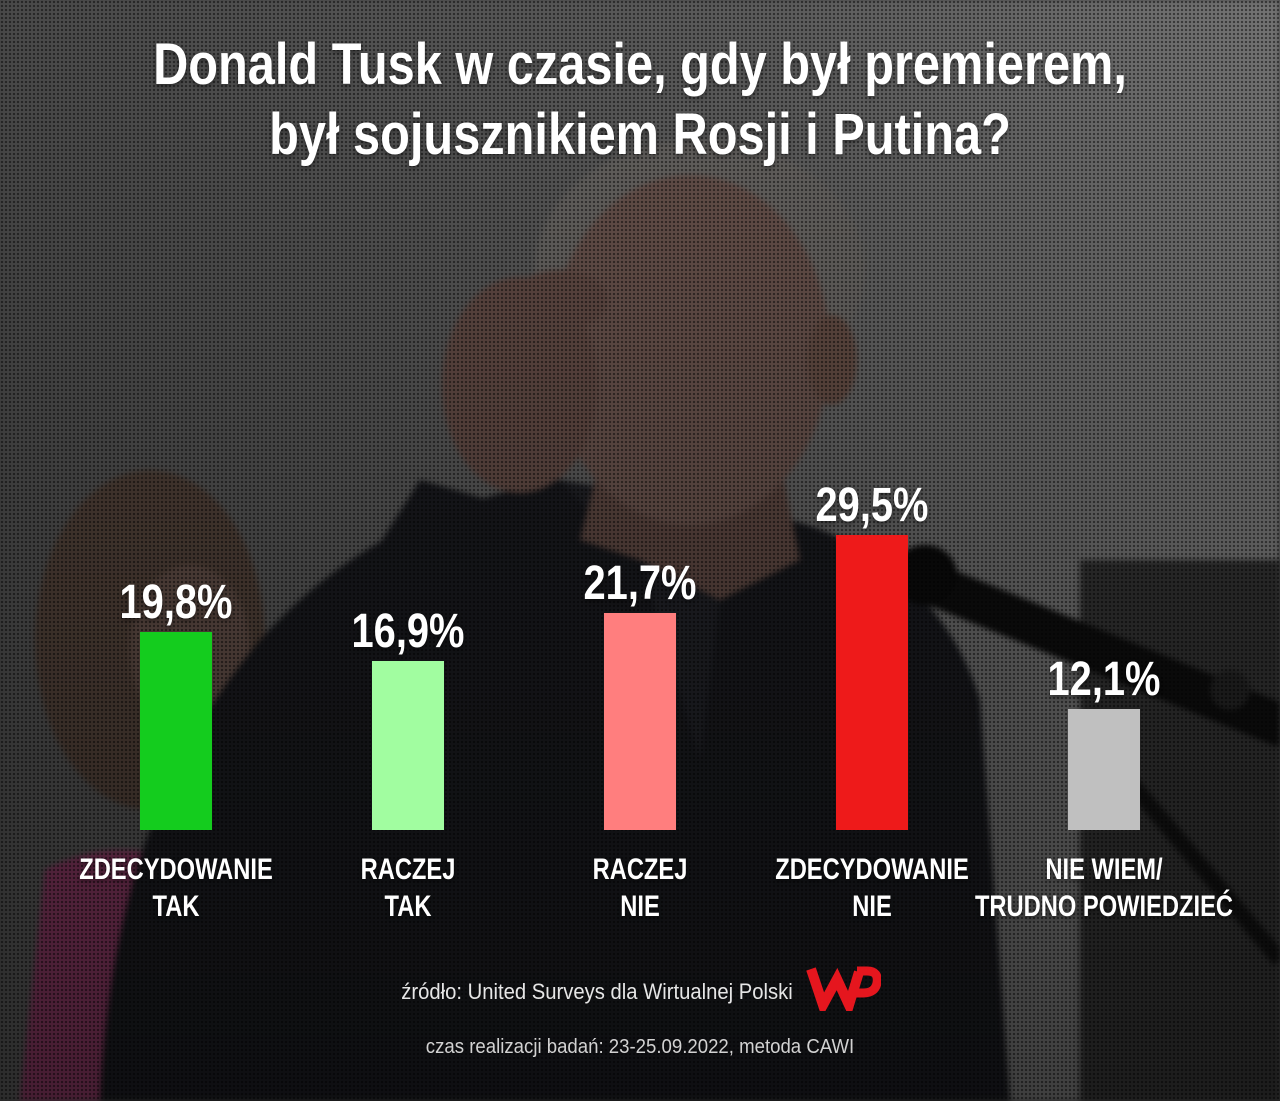 The height and width of the screenshot is (1101, 1280). I want to click on bar-raczej-tak, so click(408, 745).